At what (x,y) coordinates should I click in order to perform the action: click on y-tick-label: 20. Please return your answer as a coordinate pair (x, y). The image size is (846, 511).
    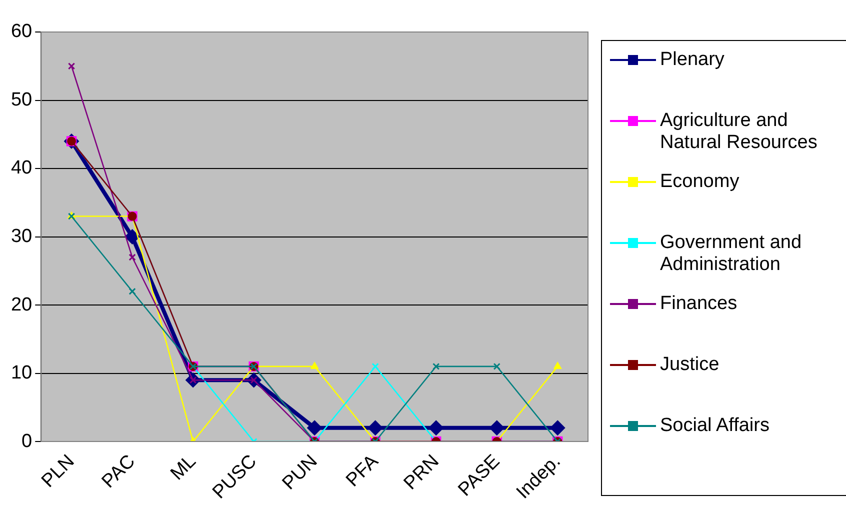
    Looking at the image, I should click on (21, 305).